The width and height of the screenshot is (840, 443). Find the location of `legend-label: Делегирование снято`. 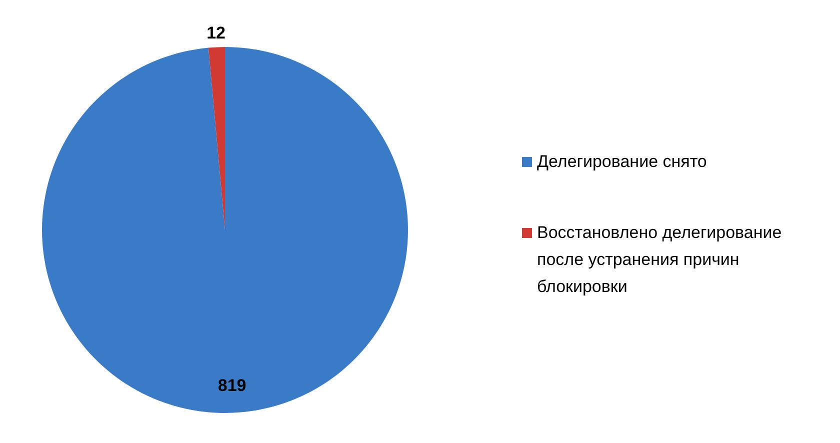

legend-label: Делегирование снято is located at coordinates (622, 162).